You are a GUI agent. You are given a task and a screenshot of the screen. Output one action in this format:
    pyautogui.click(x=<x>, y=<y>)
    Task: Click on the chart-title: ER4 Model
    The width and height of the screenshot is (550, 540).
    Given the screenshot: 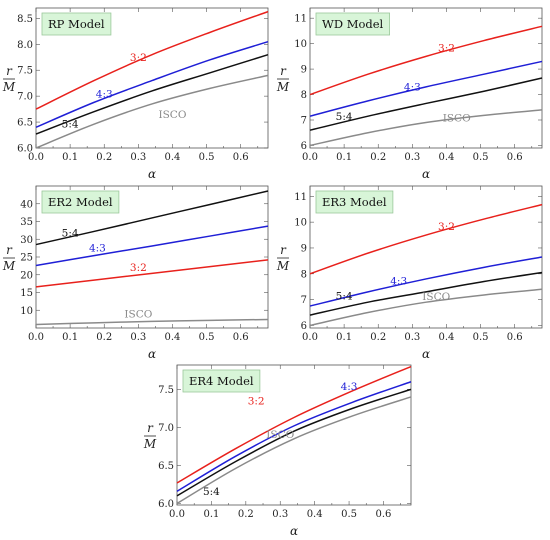 What is the action you would take?
    pyautogui.click(x=221, y=381)
    